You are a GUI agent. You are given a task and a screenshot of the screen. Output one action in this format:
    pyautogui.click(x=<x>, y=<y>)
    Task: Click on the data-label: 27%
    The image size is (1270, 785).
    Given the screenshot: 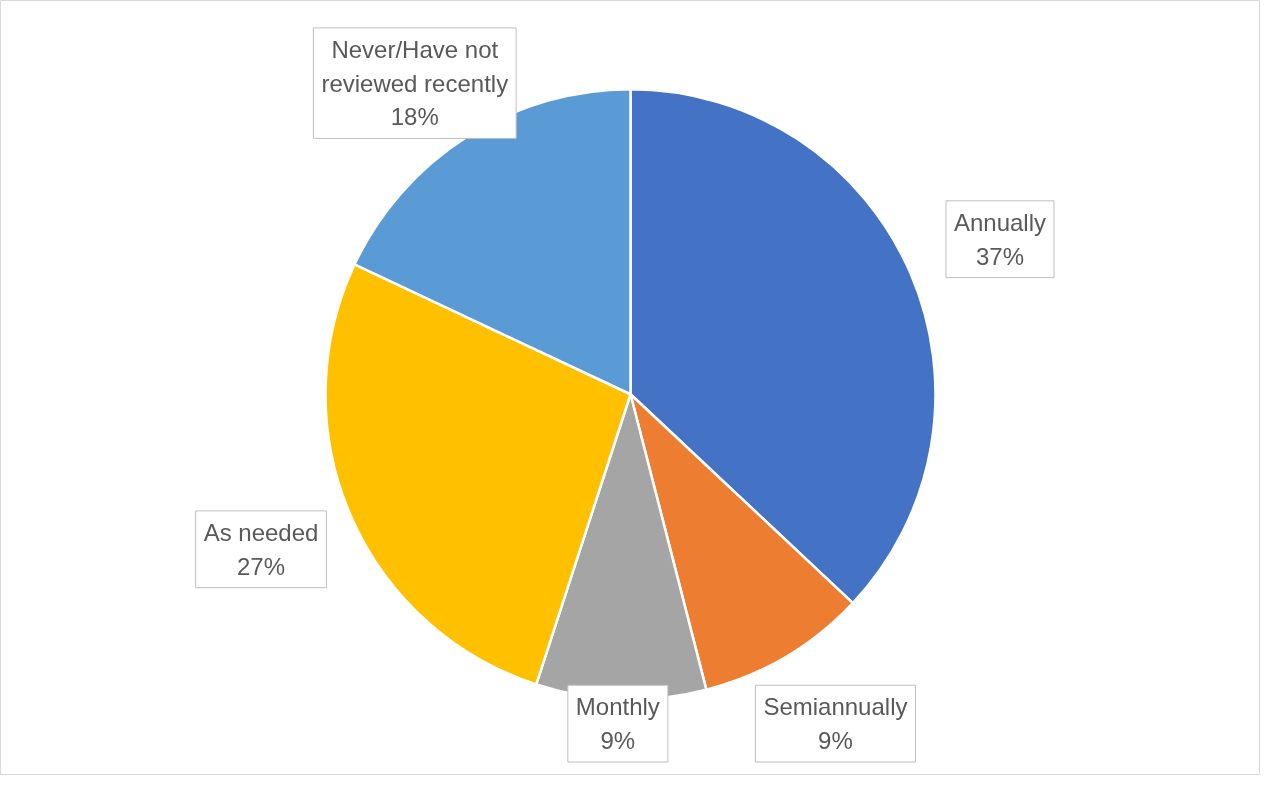 What is the action you would take?
    pyautogui.click(x=261, y=566)
    